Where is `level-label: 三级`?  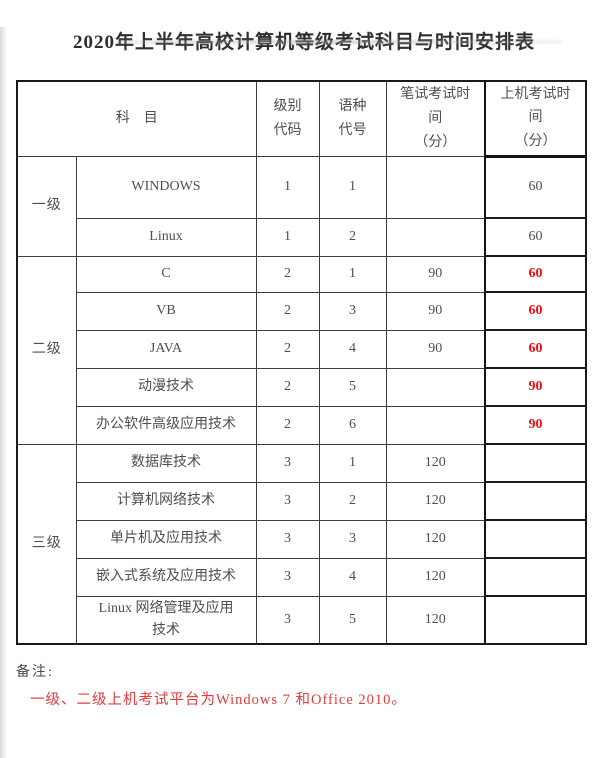
level-label: 三级 is located at coordinates (46, 544).